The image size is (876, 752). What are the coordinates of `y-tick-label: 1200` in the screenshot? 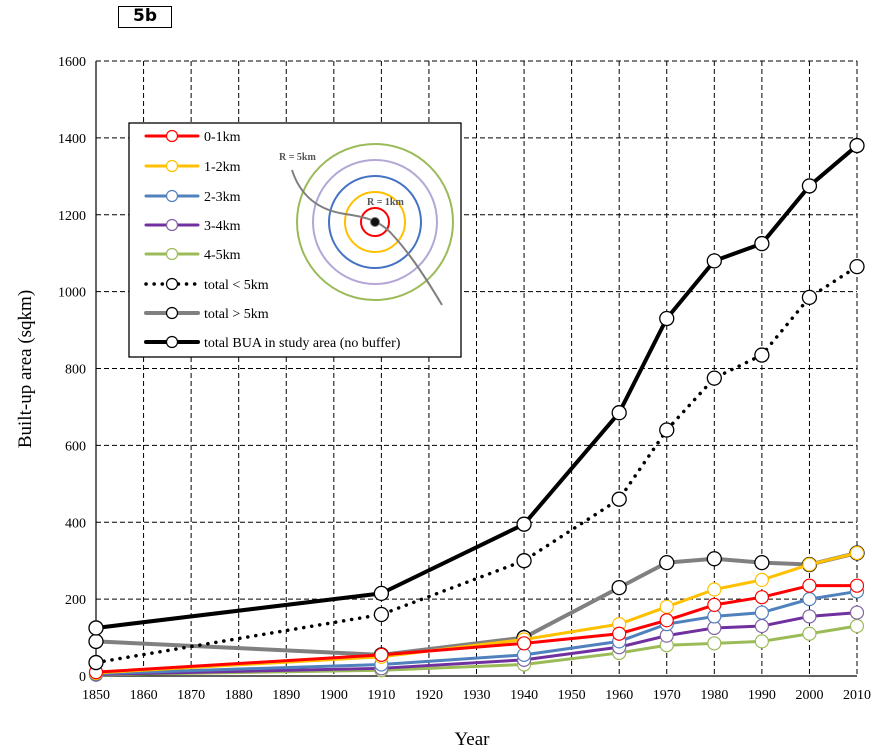 It's located at (72, 216).